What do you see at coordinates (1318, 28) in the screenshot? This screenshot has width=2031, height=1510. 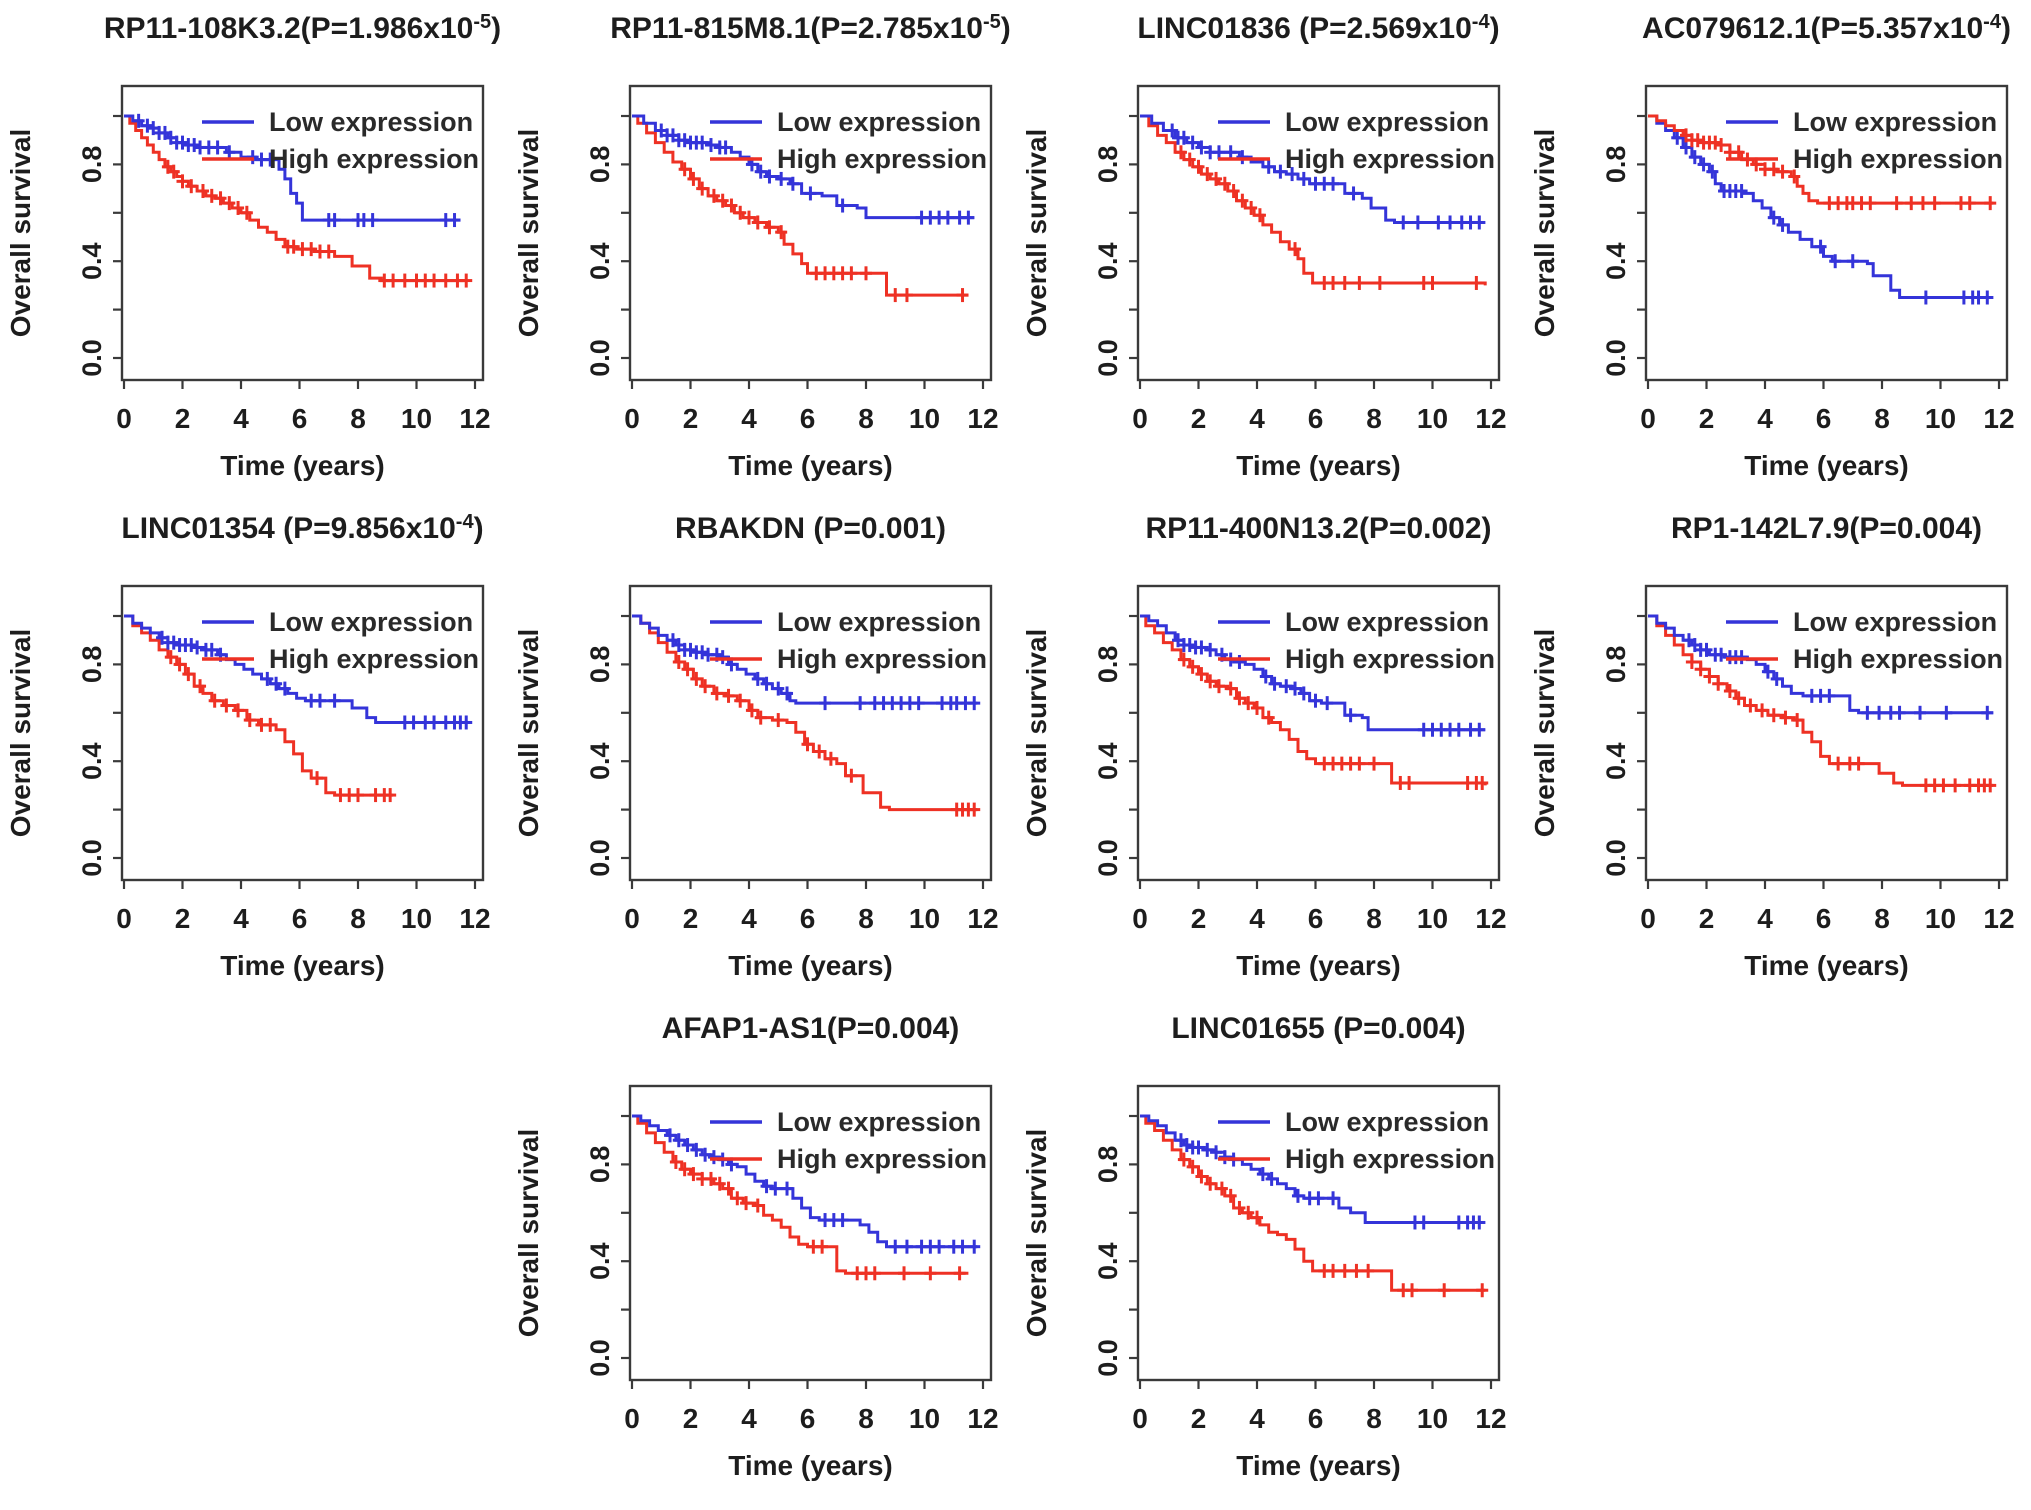 I see `panel-title: LINC01836 (P=2.569x10-4)` at bounding box center [1318, 28].